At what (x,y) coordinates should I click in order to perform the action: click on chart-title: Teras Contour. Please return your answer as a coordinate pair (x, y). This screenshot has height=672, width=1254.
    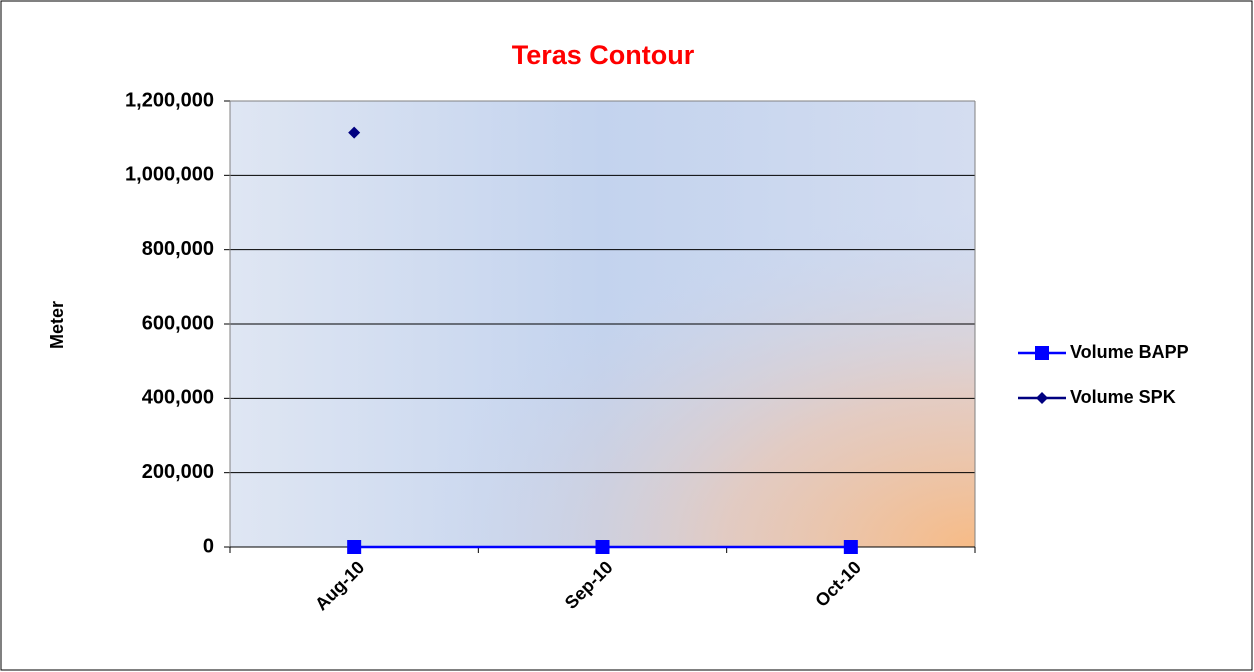
    Looking at the image, I should click on (603, 55).